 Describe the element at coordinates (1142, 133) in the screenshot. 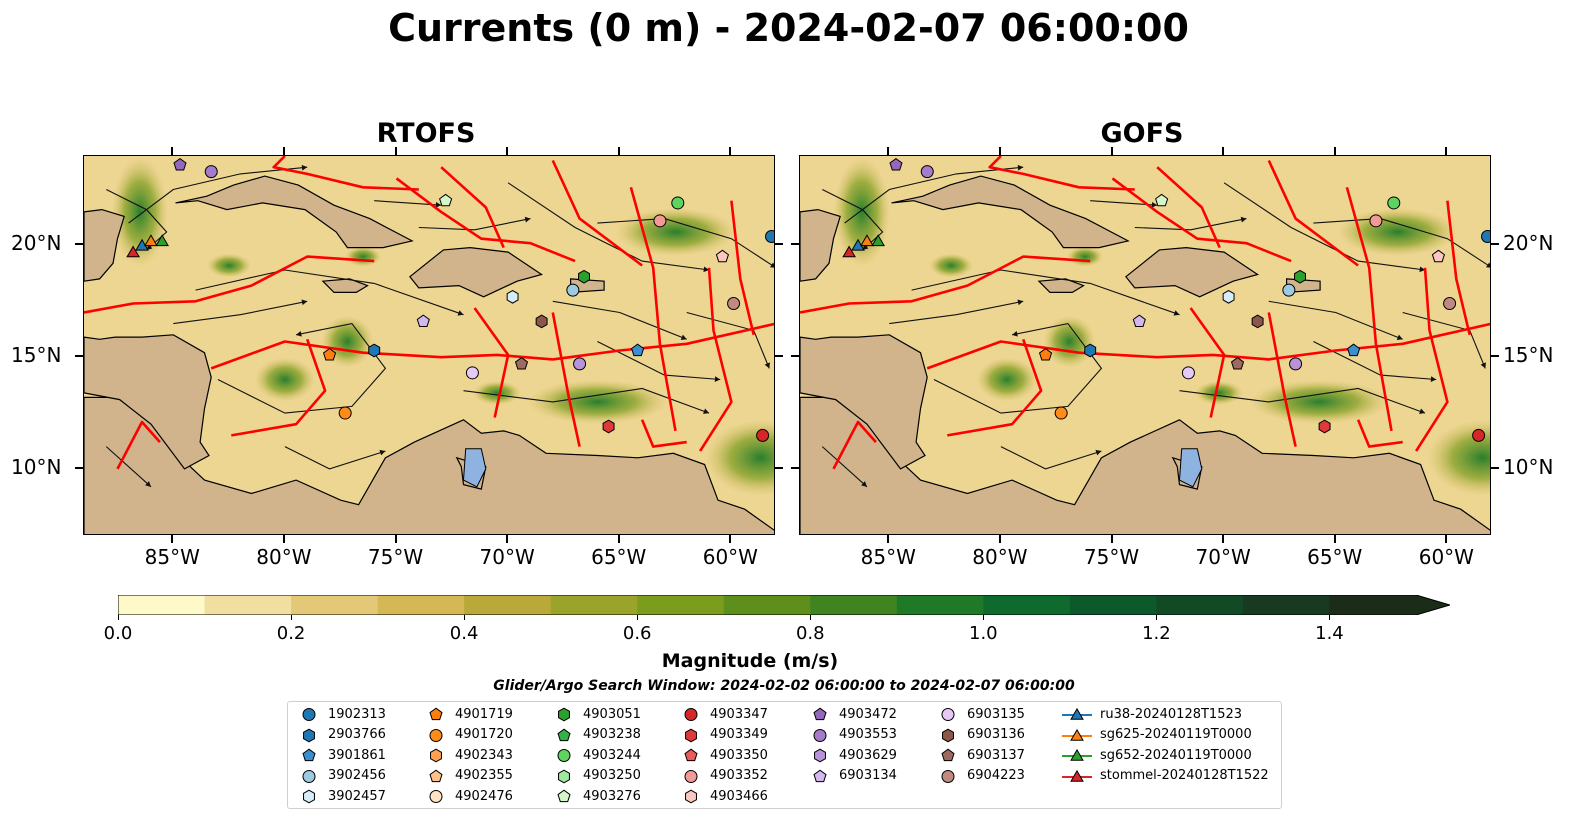

I see `panel-title-gofs: GOFS` at that location.